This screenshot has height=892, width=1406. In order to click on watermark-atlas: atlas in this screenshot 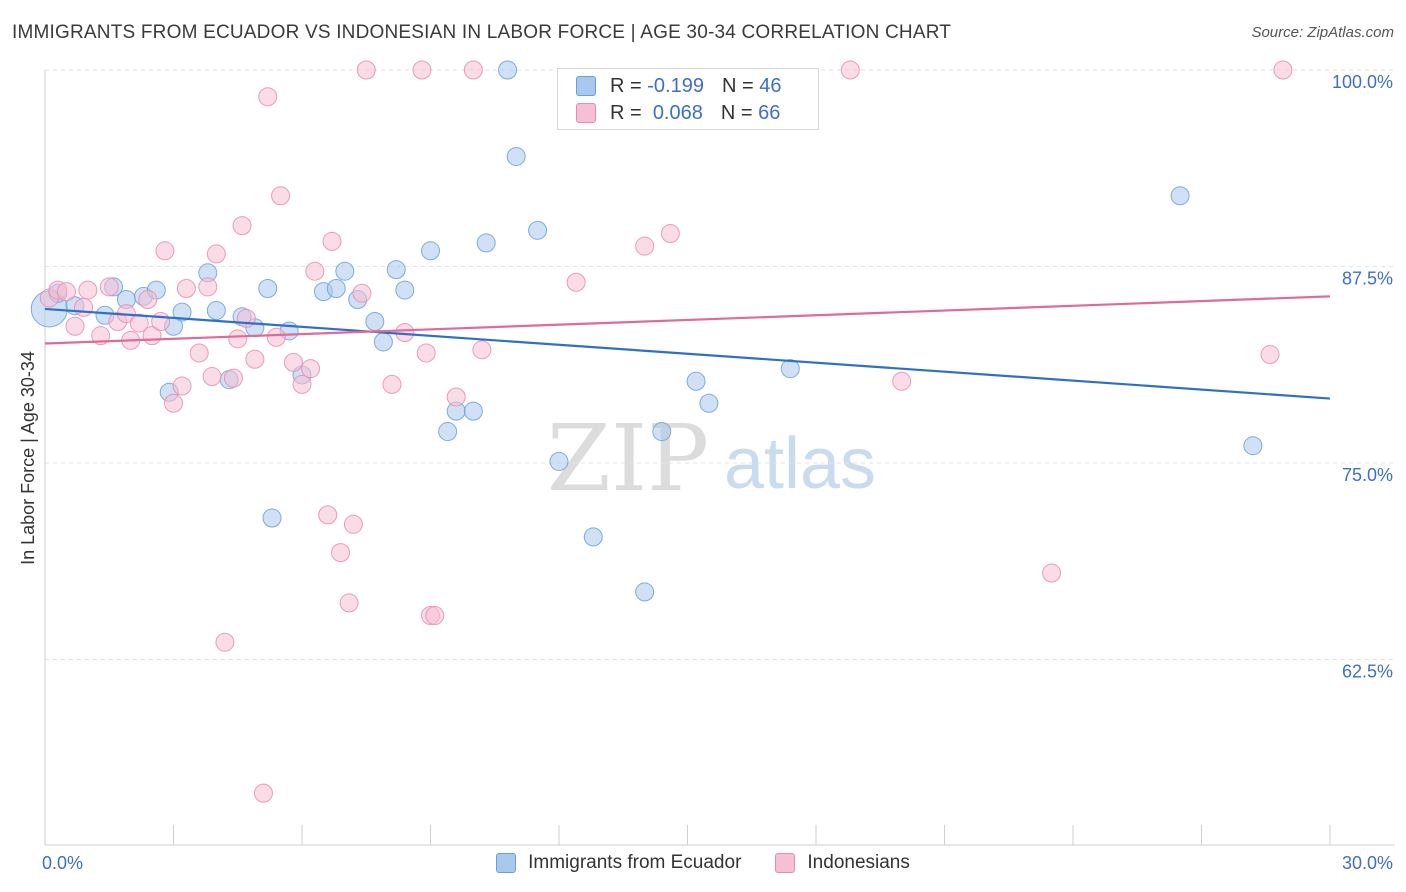, I will do `click(800, 464)`.